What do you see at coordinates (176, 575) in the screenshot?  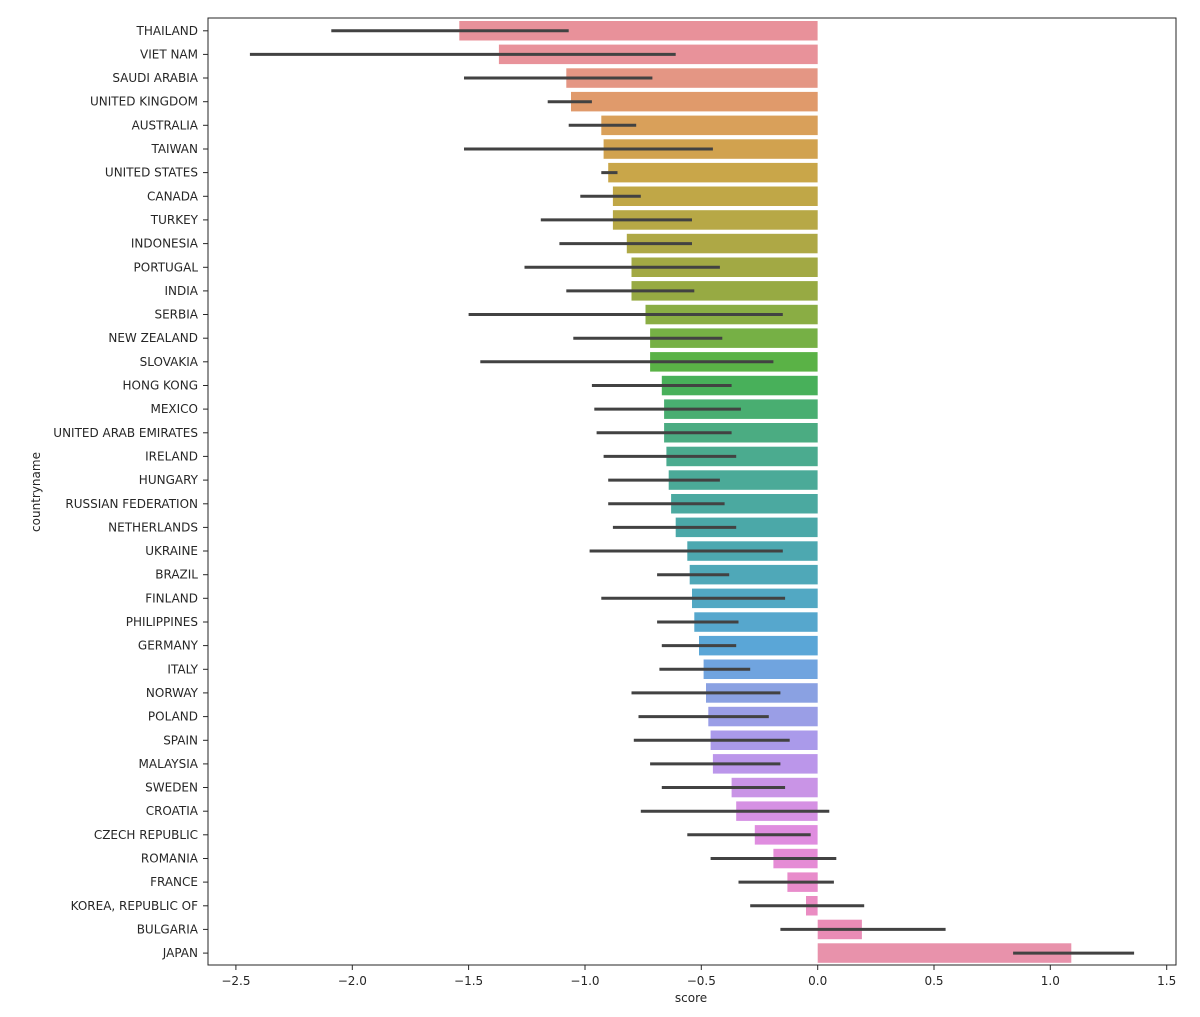 I see `y-tick-label: BRAZIL` at bounding box center [176, 575].